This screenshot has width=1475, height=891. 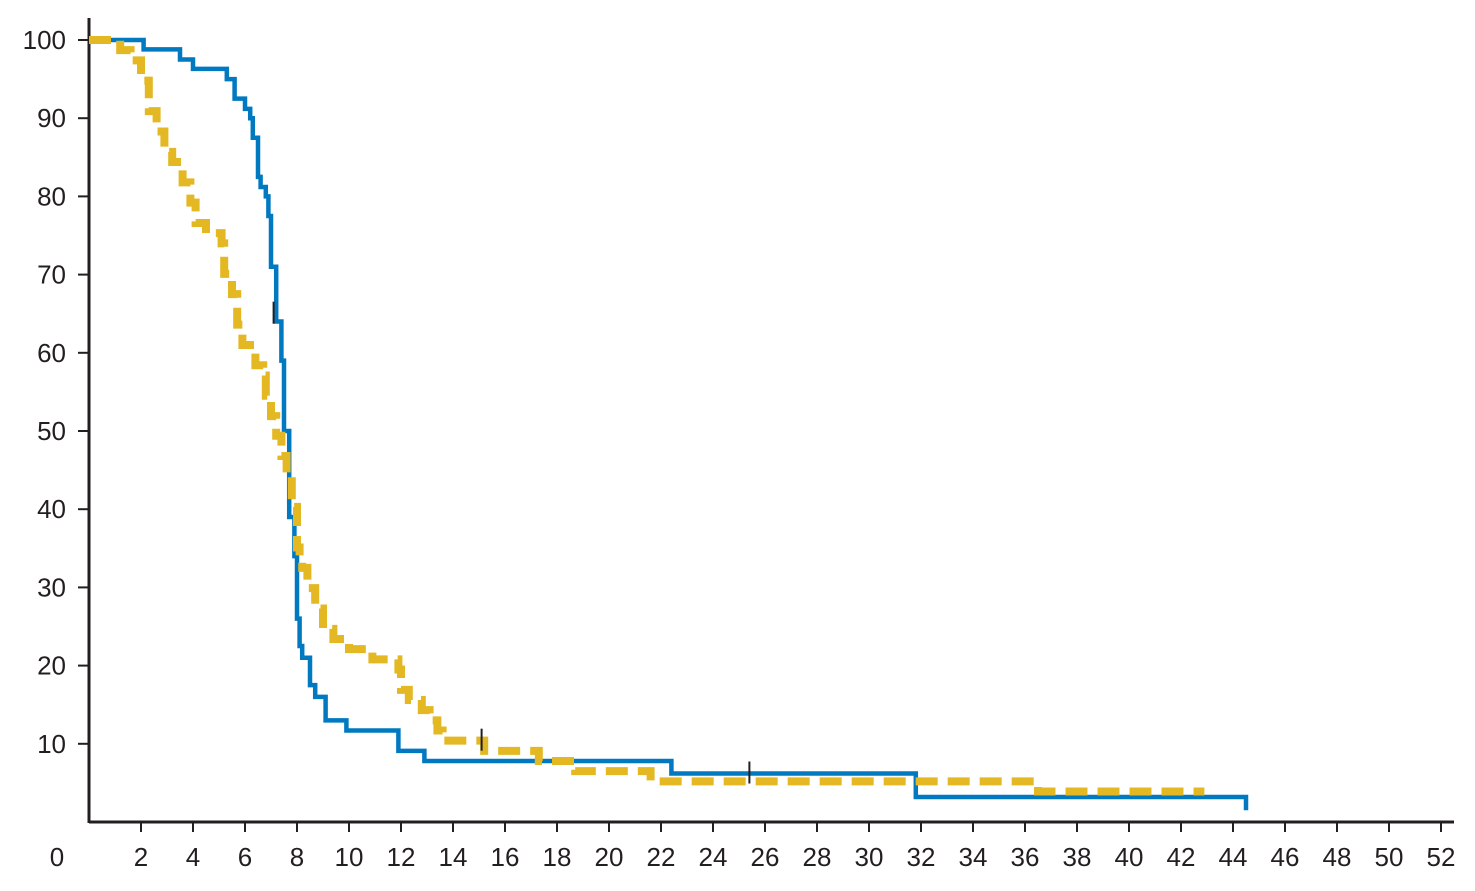 I want to click on y-tick-label: 40, so click(x=51, y=509).